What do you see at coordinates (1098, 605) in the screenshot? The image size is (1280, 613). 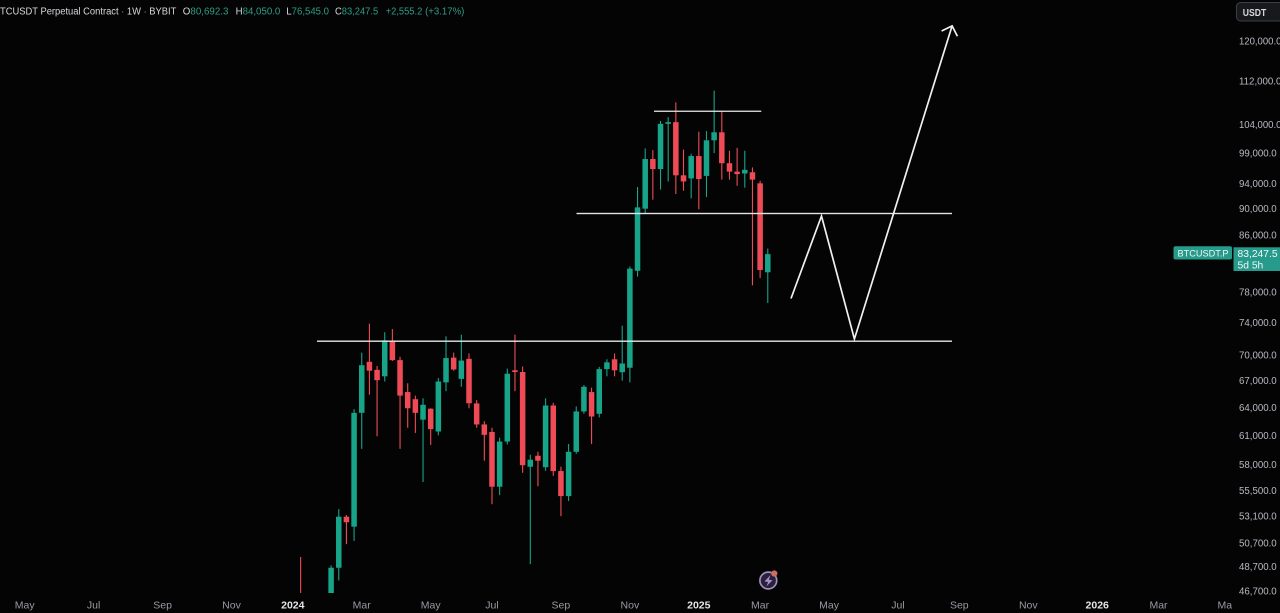 I see `svg-text: 2026` at bounding box center [1098, 605].